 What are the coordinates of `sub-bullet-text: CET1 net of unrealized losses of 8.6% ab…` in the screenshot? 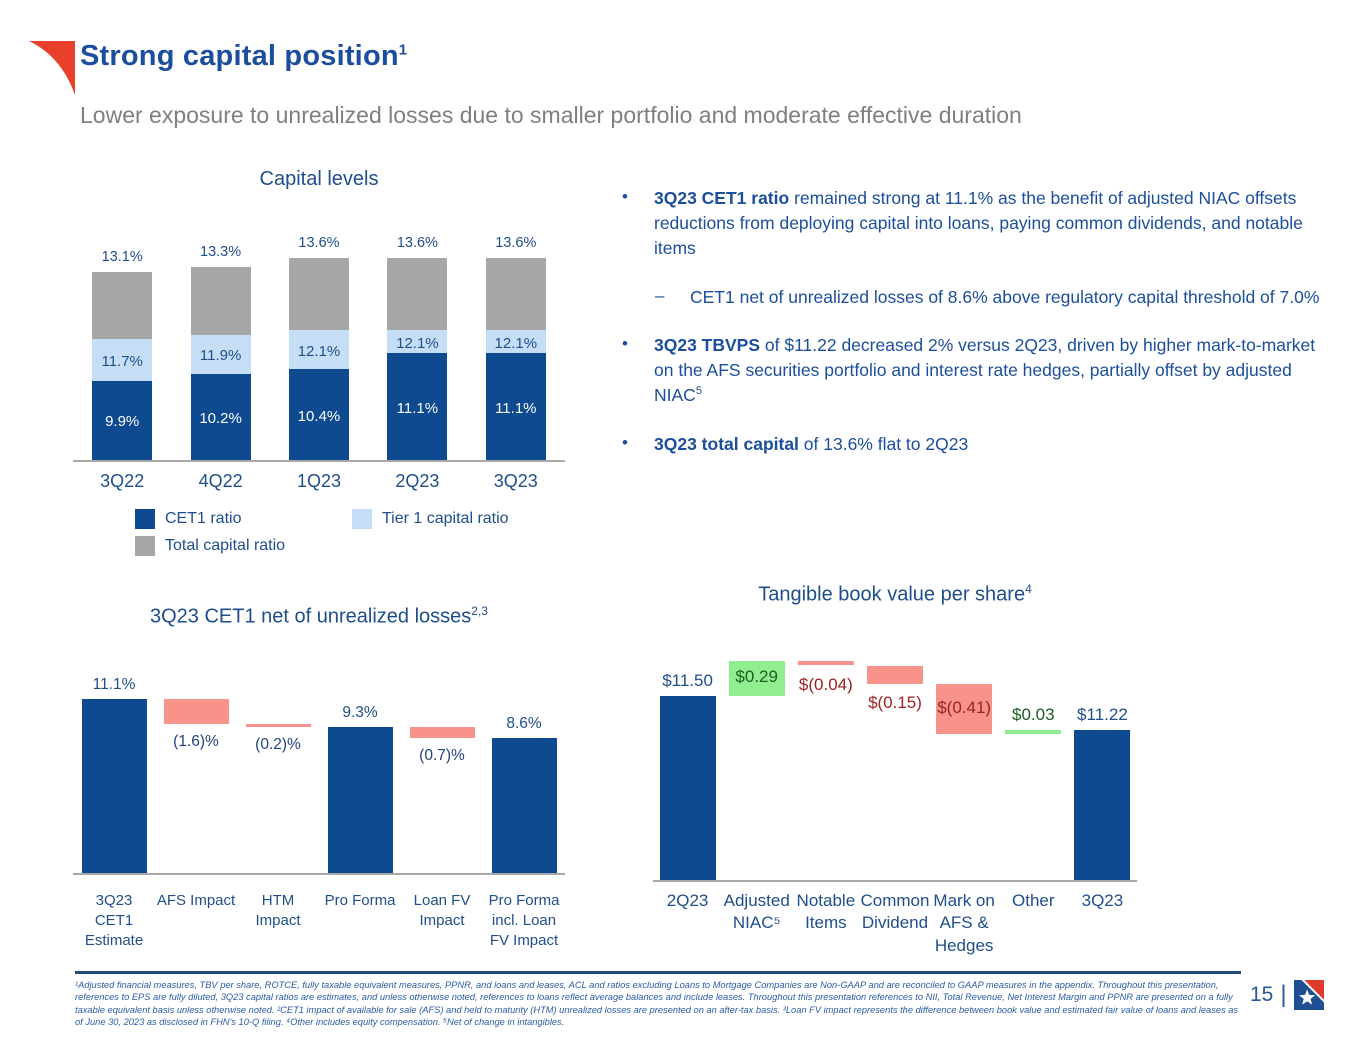 It's located at (1004, 297).